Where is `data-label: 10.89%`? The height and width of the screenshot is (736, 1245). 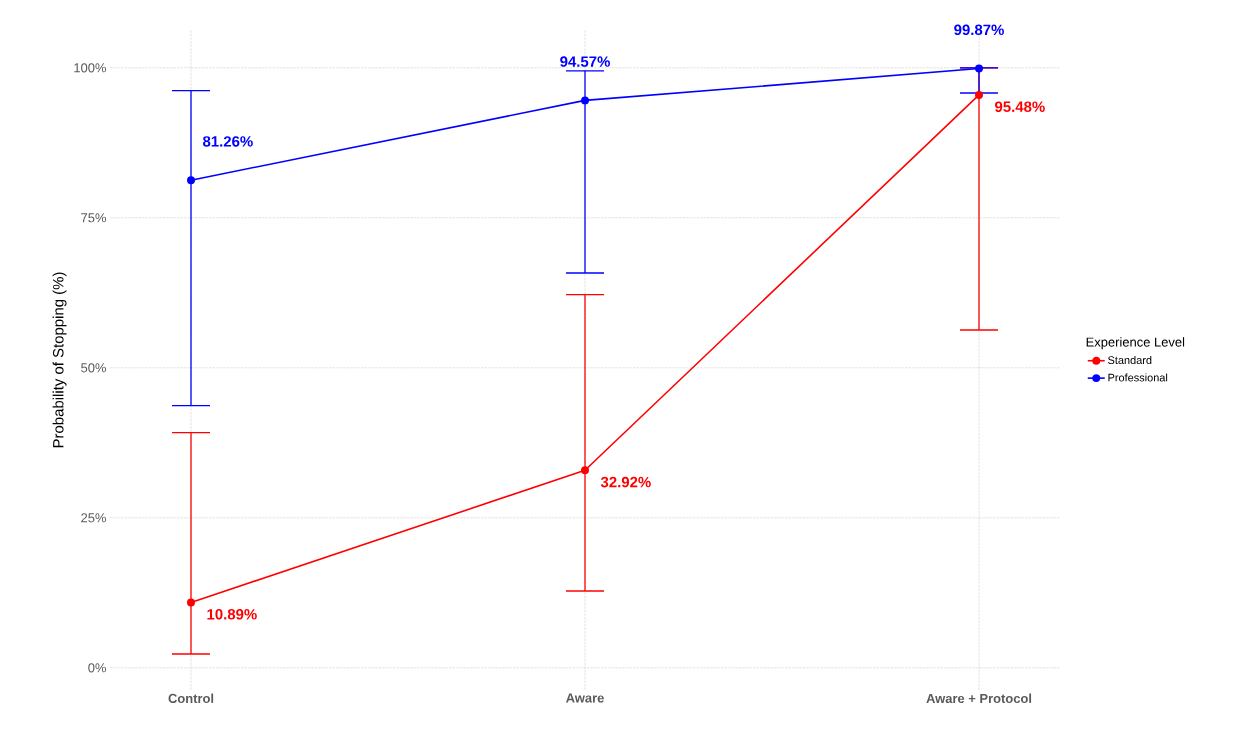
data-label: 10.89% is located at coordinates (232, 614).